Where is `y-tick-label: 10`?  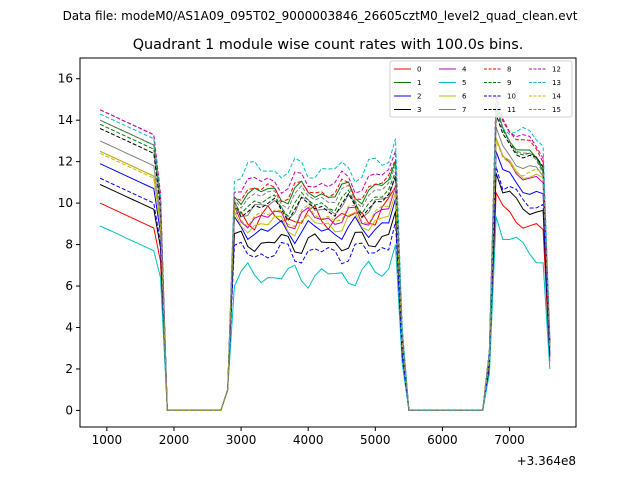 y-tick-label: 10 is located at coordinates (65, 203).